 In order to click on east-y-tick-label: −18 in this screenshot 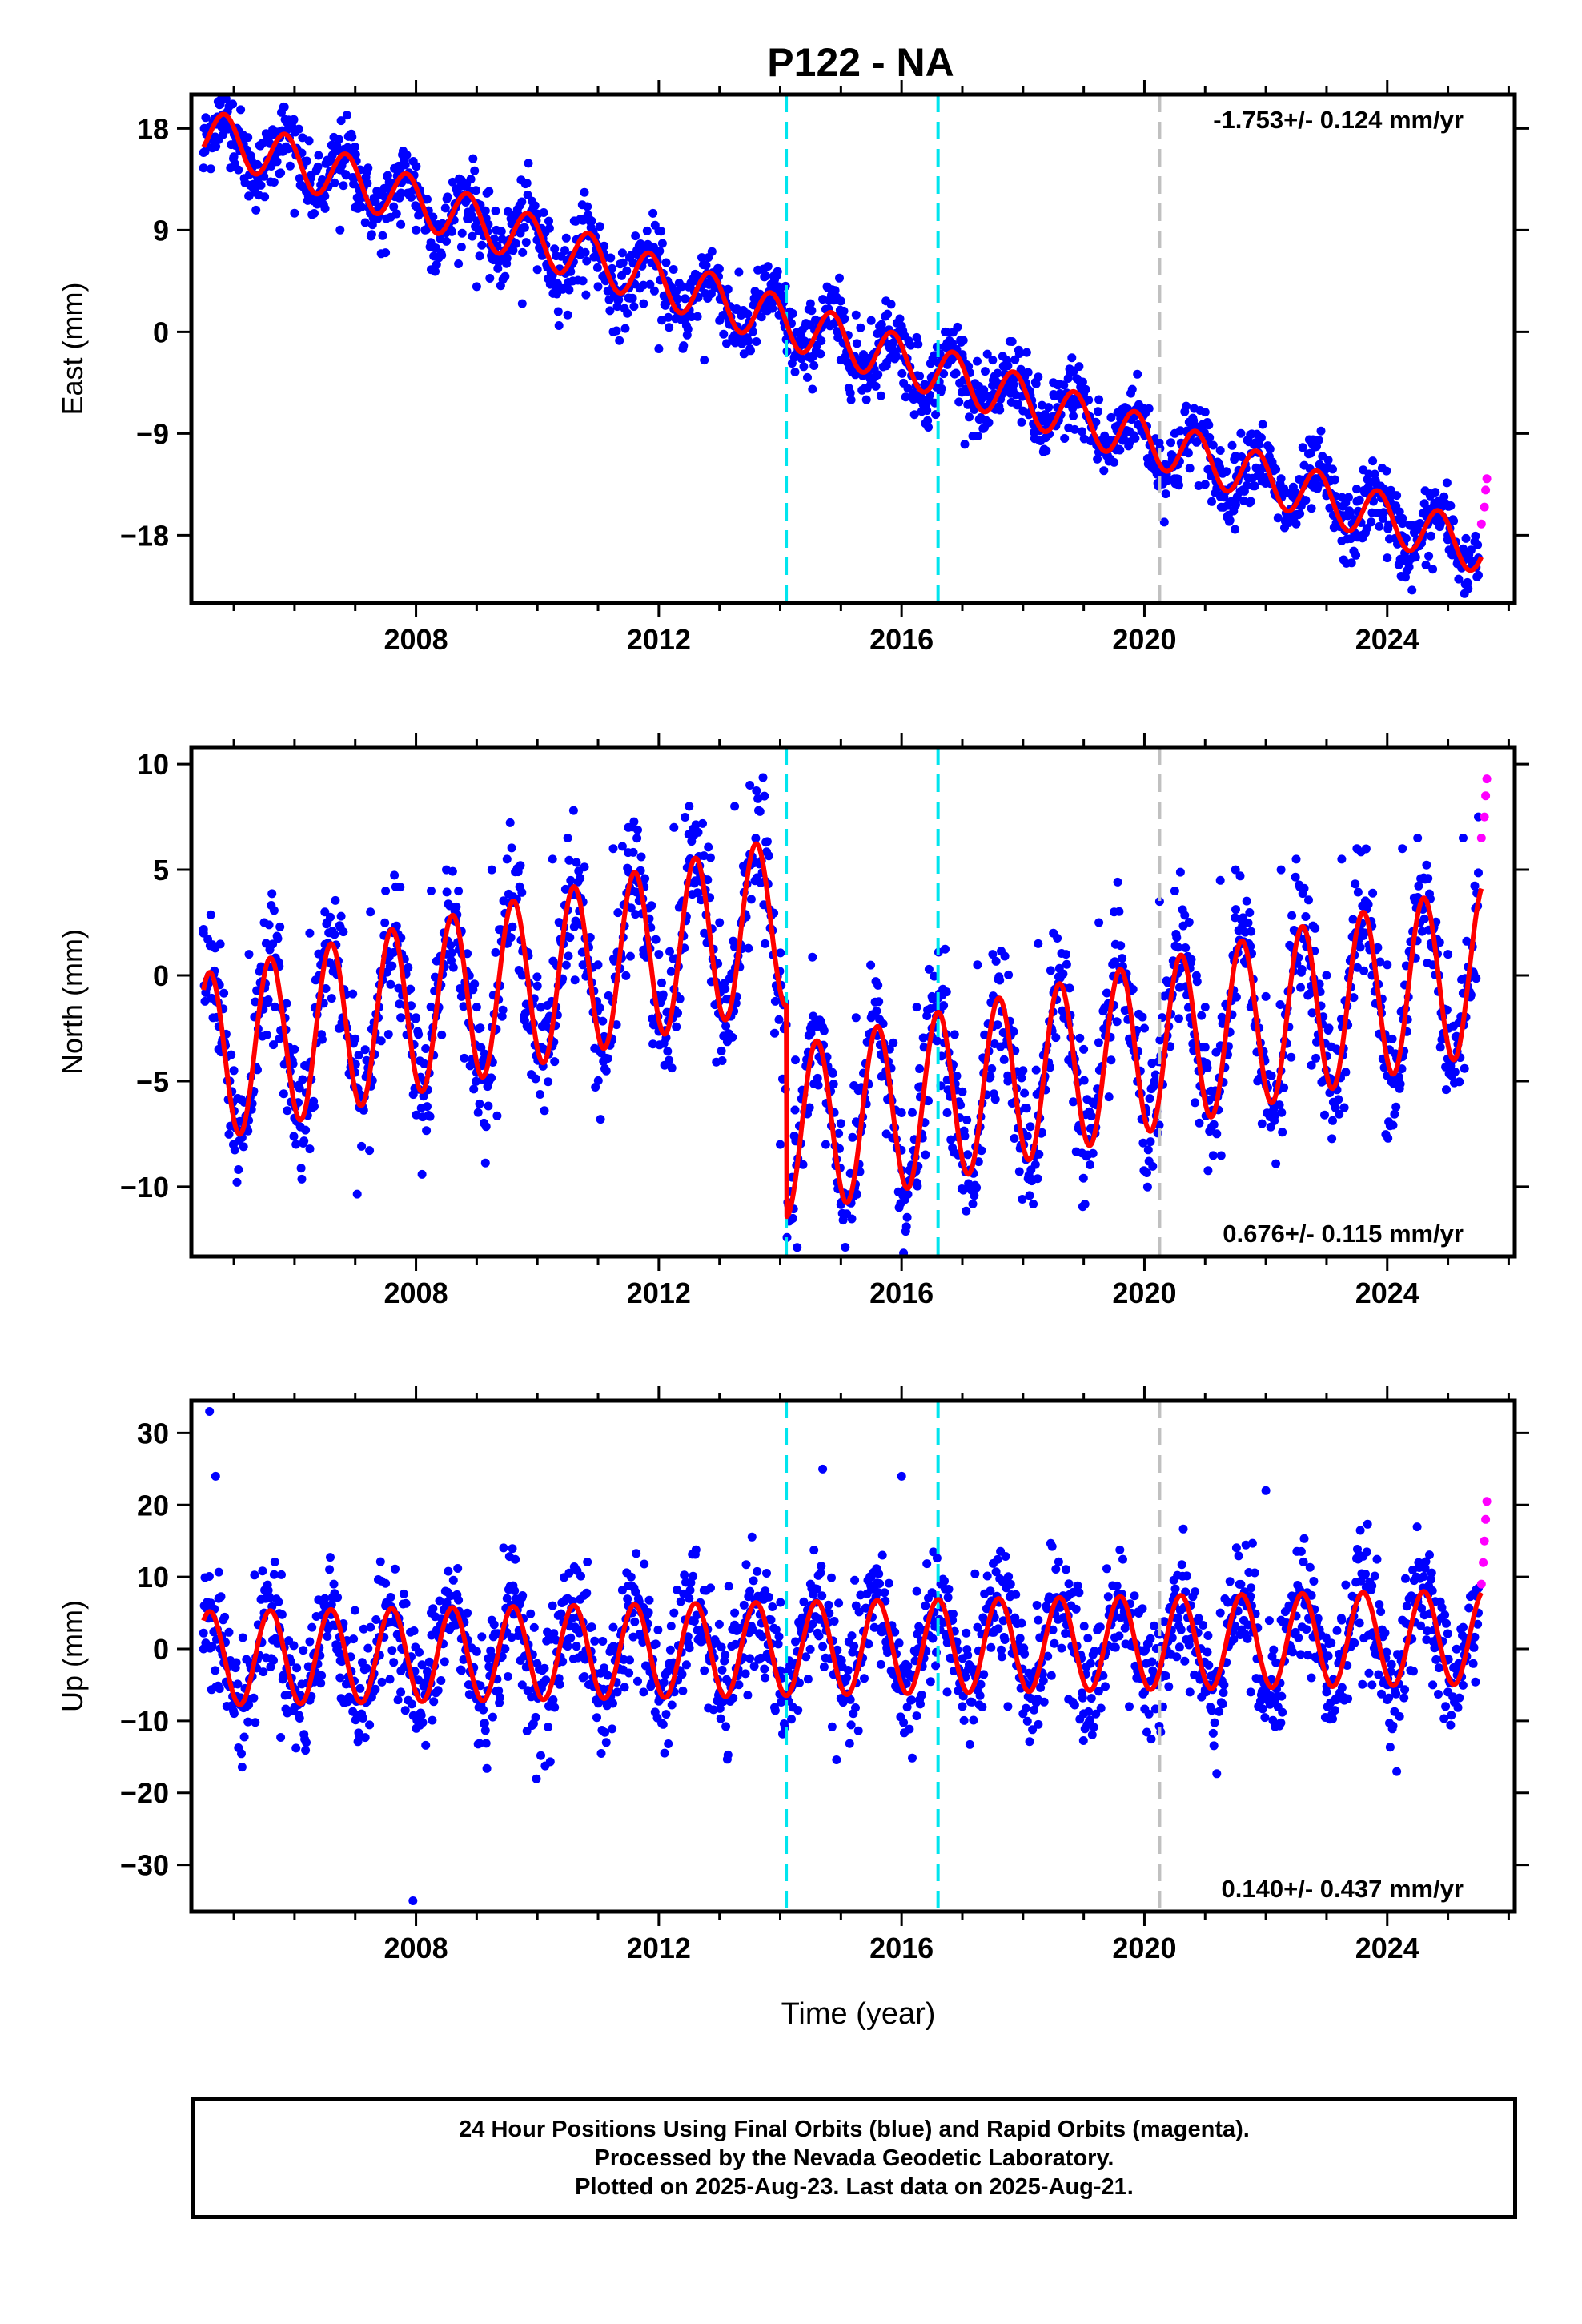, I will do `click(144, 535)`.